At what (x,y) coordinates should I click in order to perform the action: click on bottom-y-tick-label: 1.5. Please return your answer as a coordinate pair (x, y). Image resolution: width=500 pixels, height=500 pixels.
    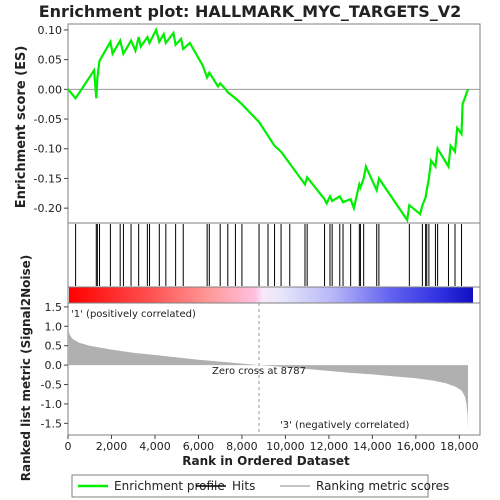
    Looking at the image, I should click on (54, 307).